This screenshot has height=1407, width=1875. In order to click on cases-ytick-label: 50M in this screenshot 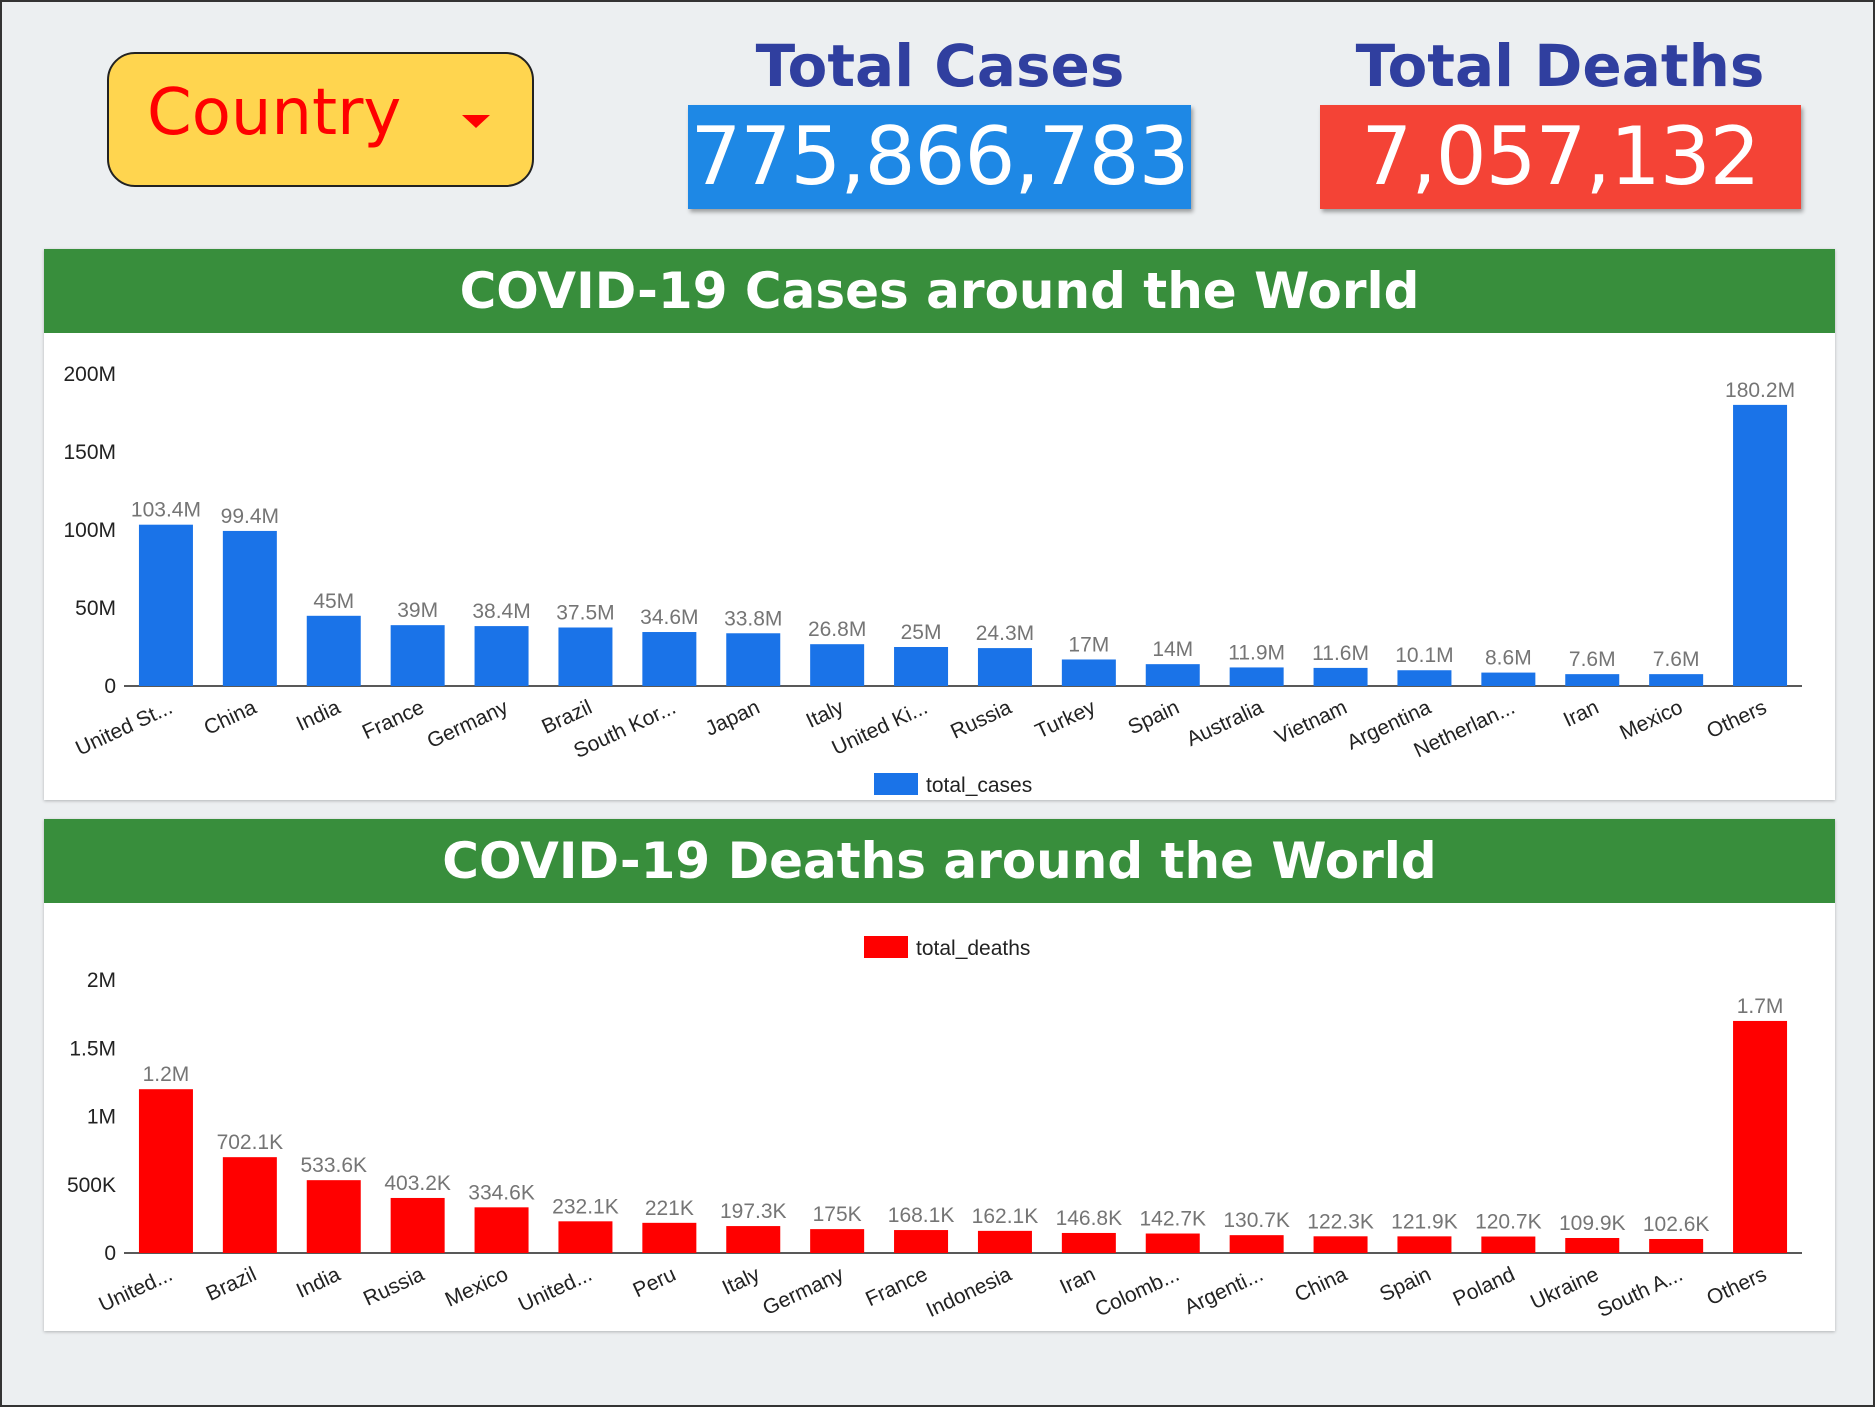, I will do `click(95, 608)`.